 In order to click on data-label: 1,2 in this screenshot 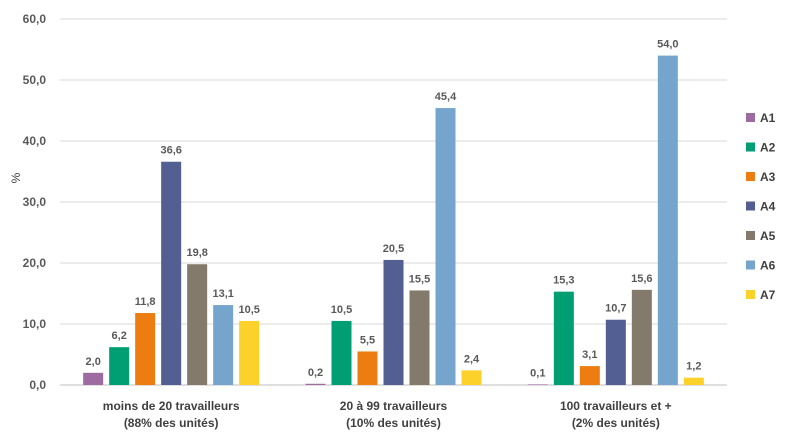, I will do `click(693, 367)`.